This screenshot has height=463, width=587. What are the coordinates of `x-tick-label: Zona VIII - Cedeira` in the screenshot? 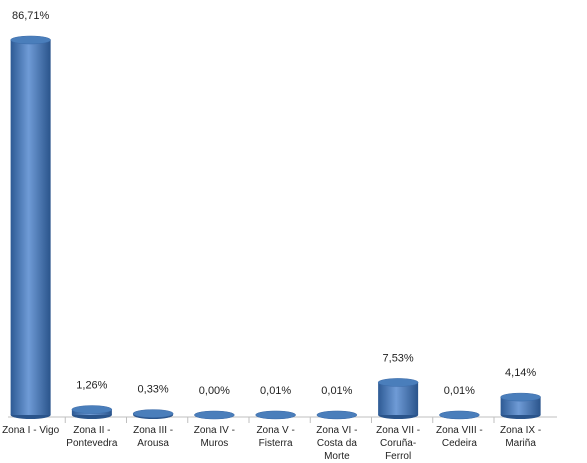 It's located at (459, 437).